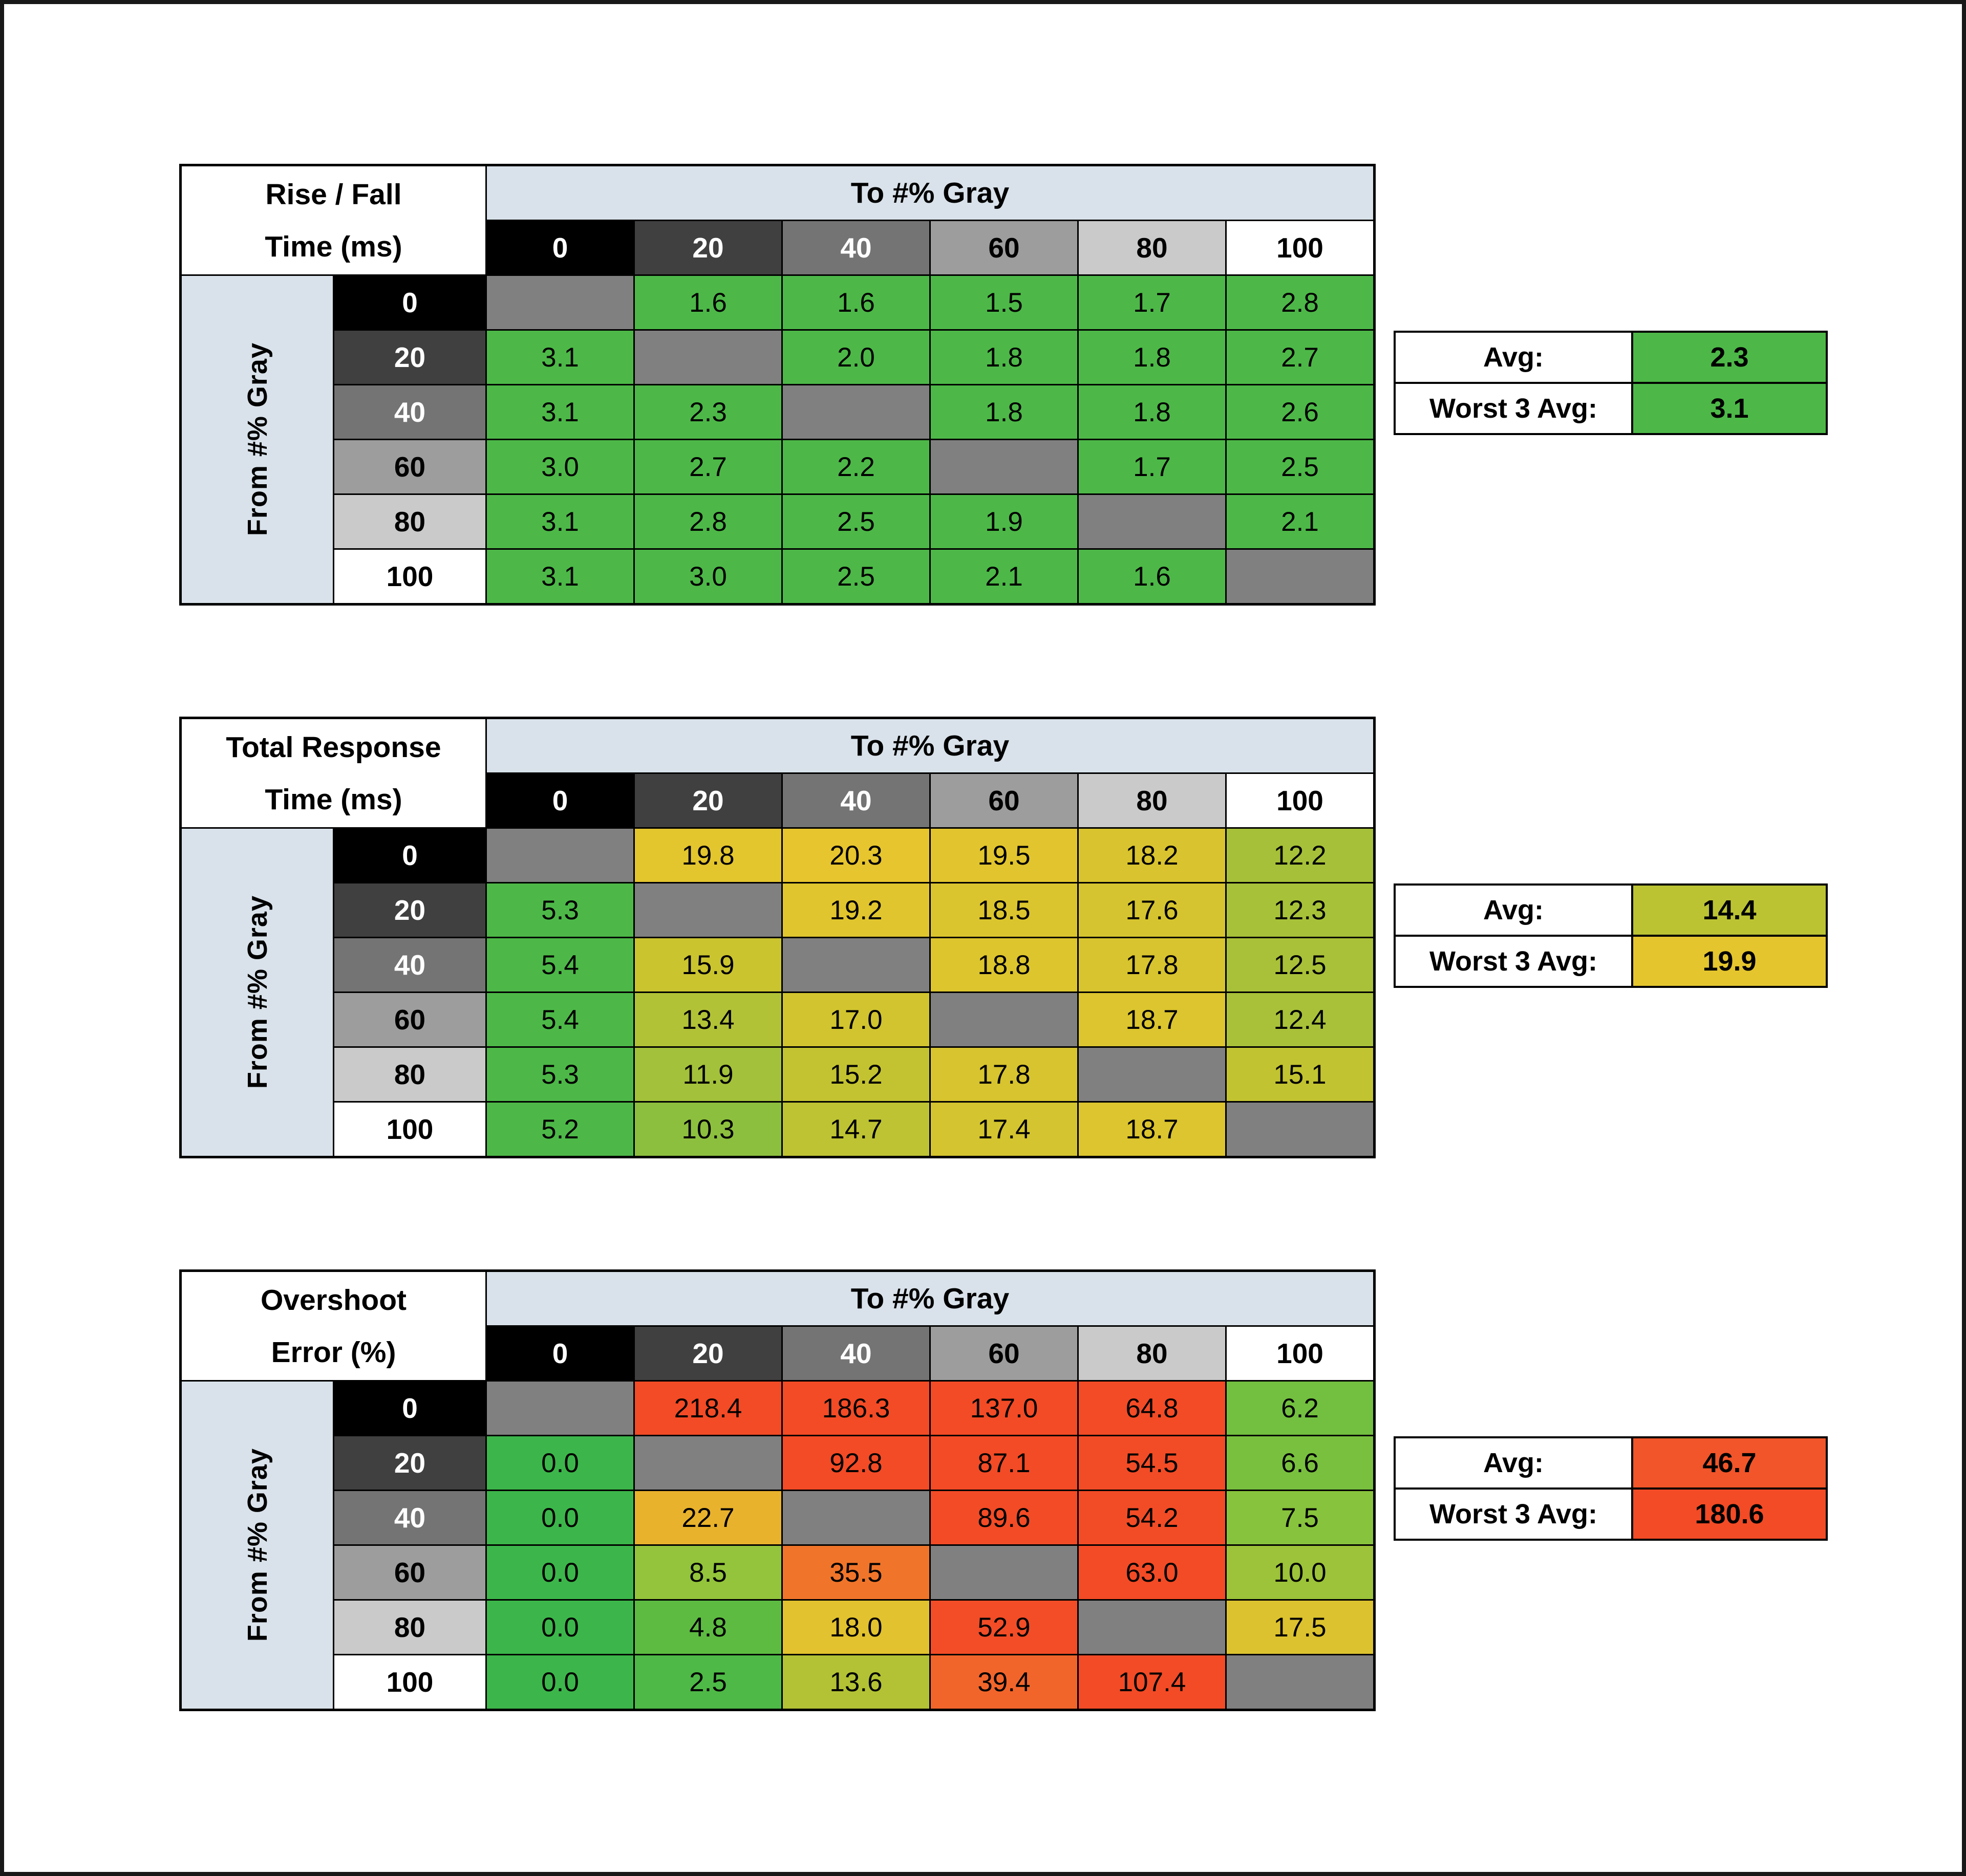 The height and width of the screenshot is (1876, 1966). I want to click on value-cell: 1.5, so click(1004, 302).